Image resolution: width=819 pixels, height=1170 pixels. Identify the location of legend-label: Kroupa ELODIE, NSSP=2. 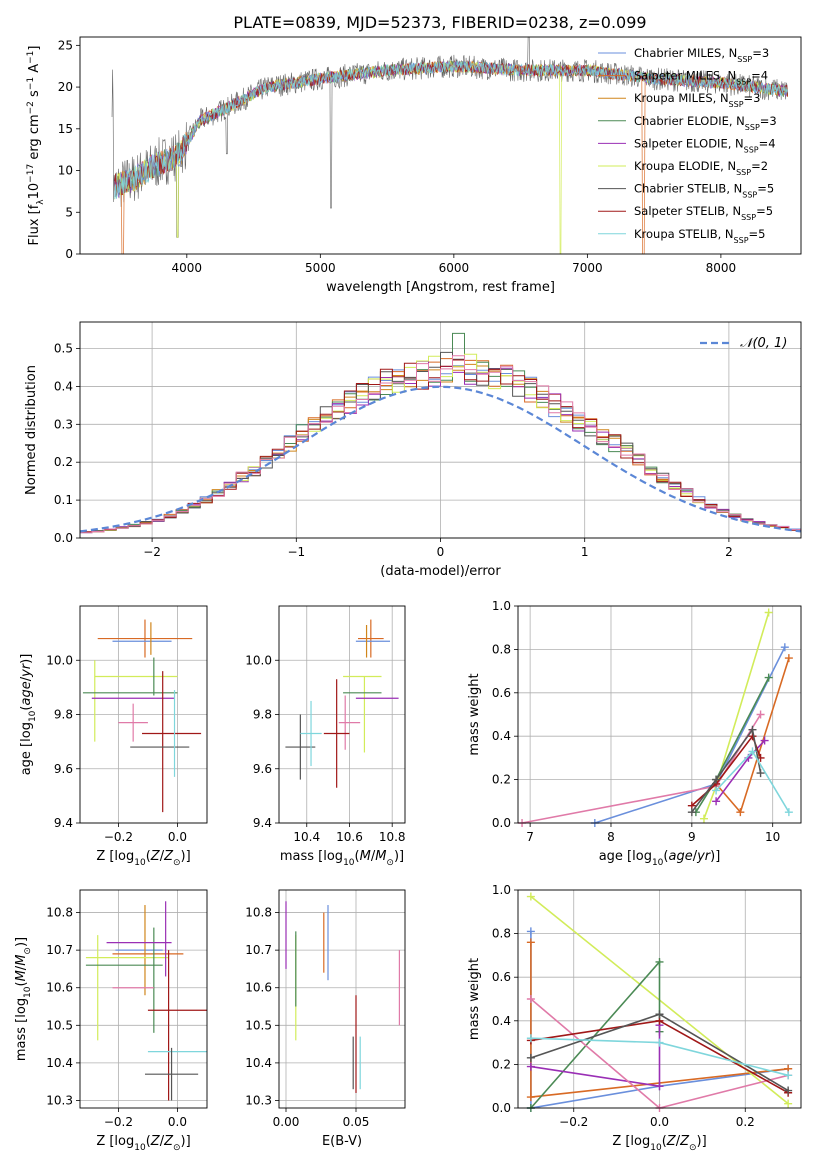
(701, 168).